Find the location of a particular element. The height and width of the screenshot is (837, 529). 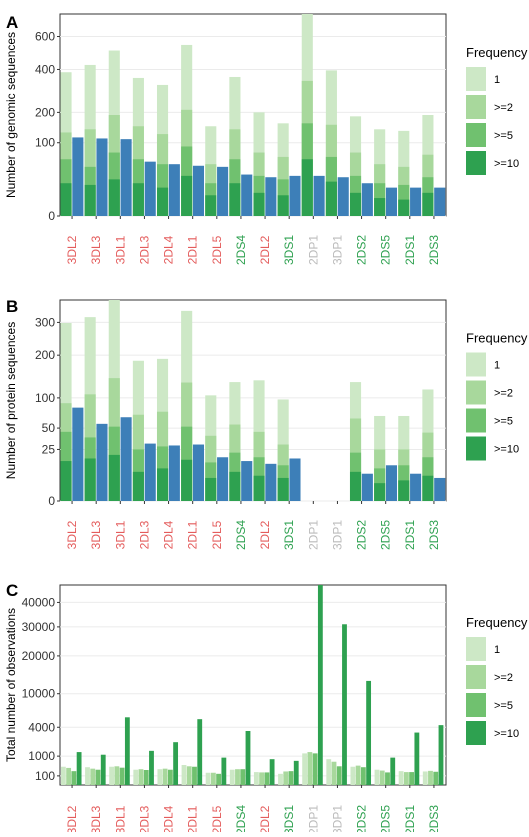

bar-2DS5->=2 is located at coordinates (382, 777).